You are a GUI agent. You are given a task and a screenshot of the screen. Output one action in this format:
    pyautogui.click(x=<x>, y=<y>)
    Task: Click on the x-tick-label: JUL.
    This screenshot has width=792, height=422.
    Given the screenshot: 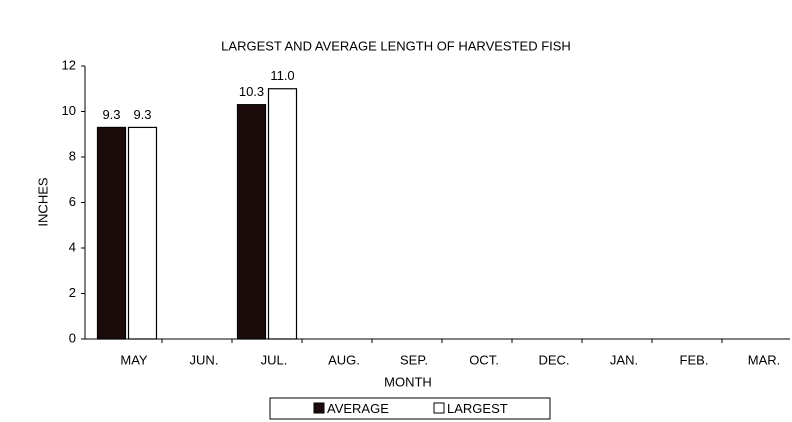 What is the action you would take?
    pyautogui.click(x=274, y=359)
    